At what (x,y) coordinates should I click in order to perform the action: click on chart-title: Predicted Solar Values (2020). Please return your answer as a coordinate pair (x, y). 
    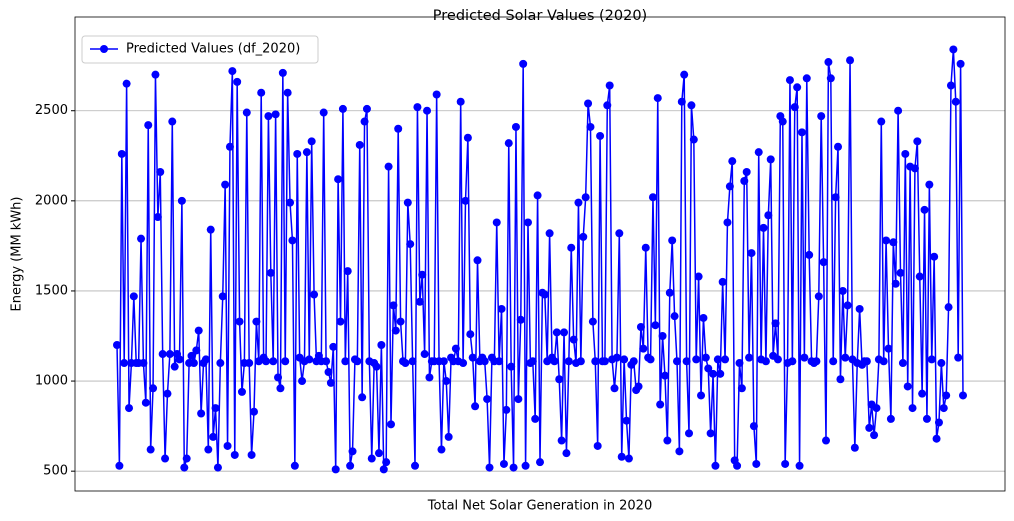
    Looking at the image, I should click on (540, 16).